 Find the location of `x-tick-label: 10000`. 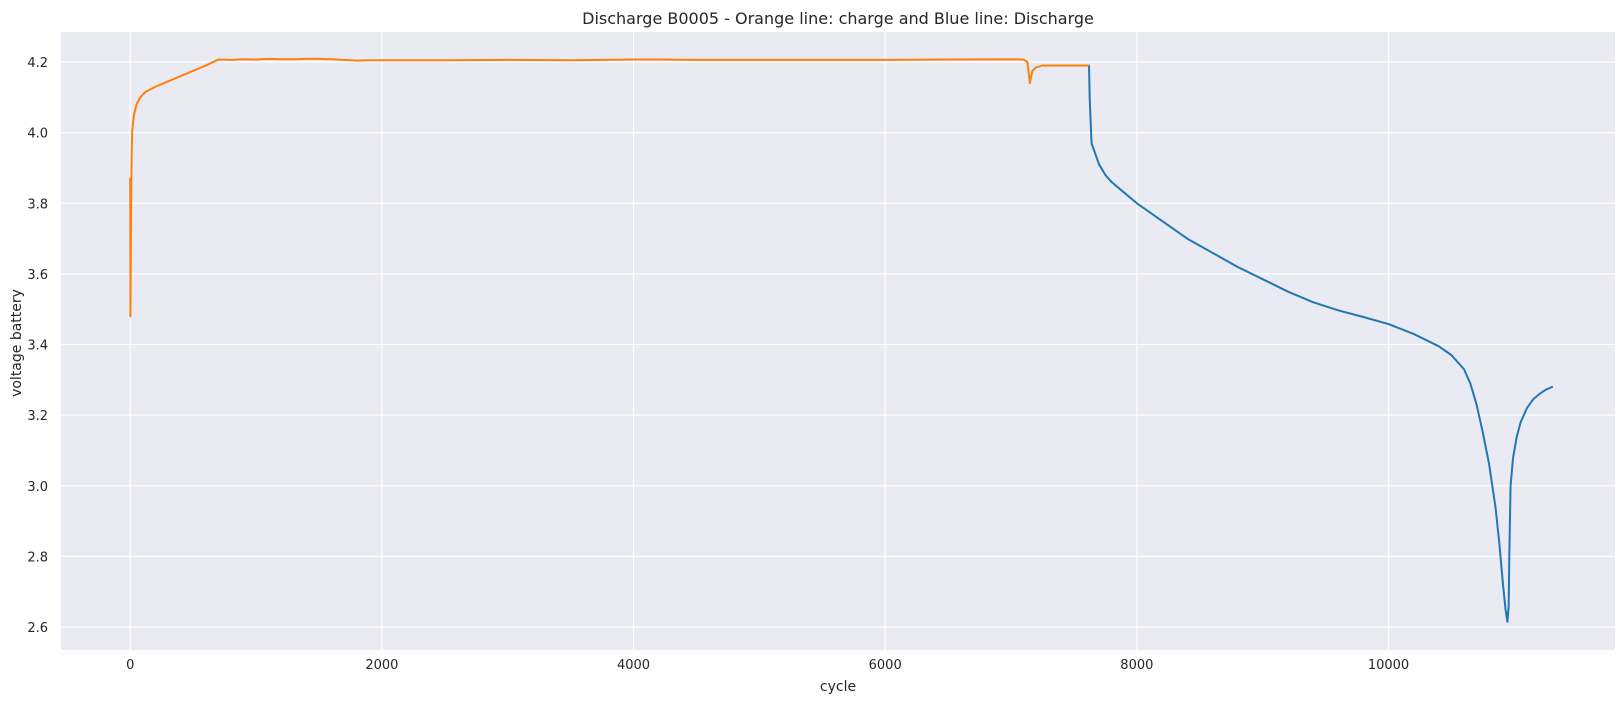

x-tick-label: 10000 is located at coordinates (1388, 665).